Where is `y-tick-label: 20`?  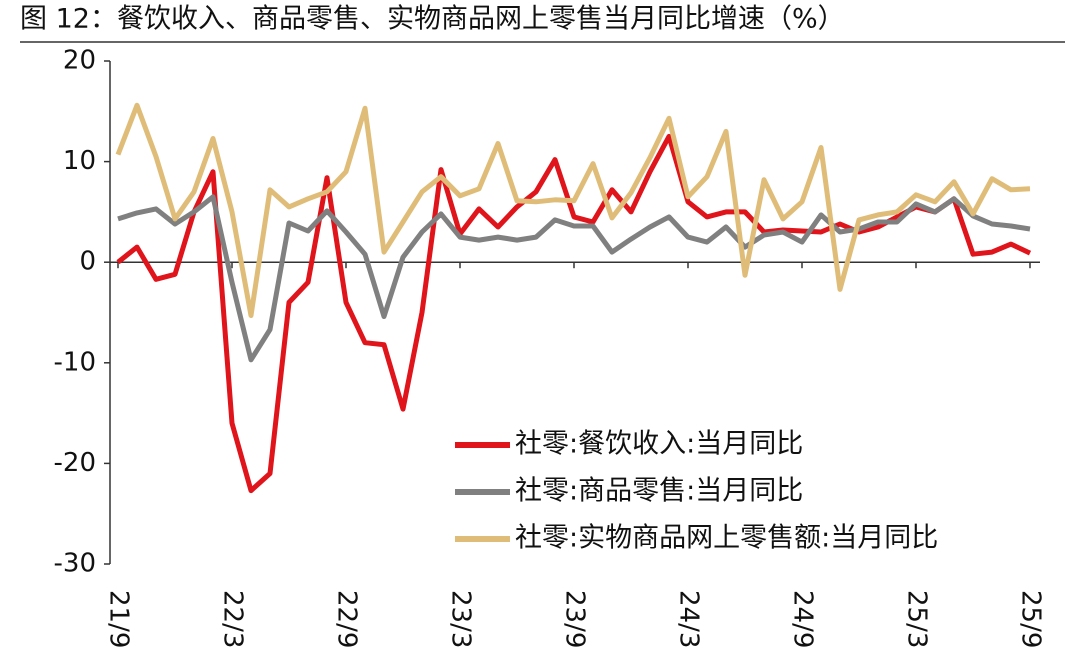 y-tick-label: 20 is located at coordinates (79, 61).